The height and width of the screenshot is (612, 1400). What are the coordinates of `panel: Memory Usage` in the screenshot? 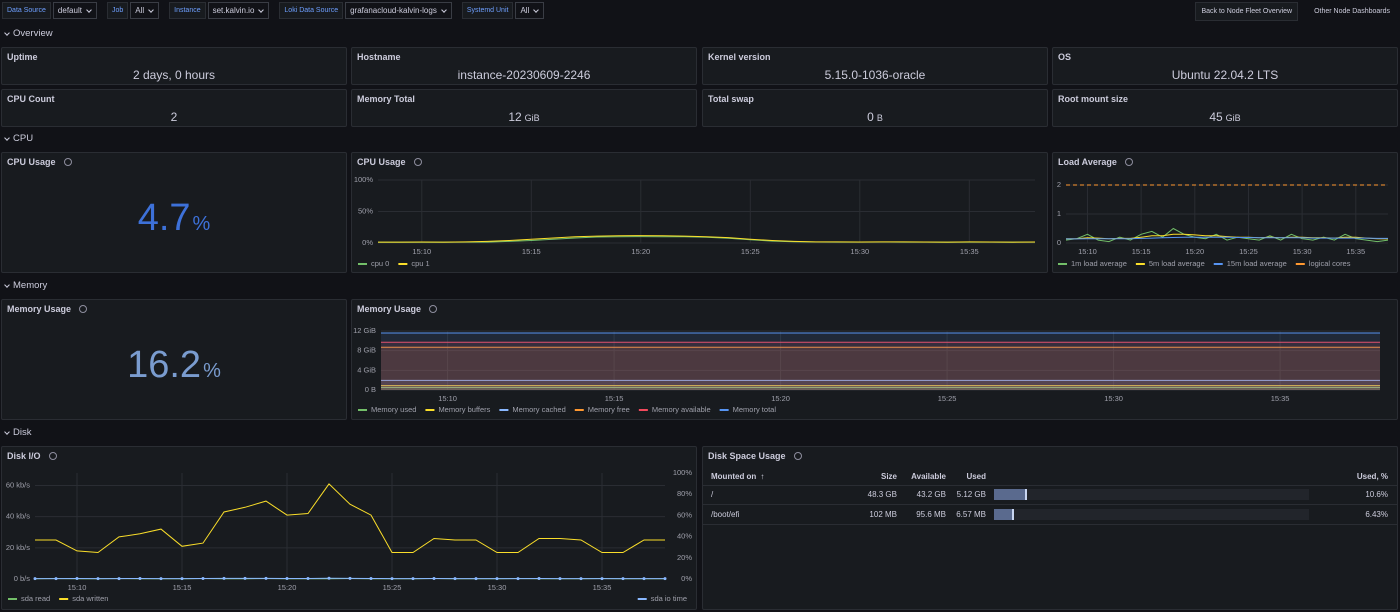 It's located at (874, 359).